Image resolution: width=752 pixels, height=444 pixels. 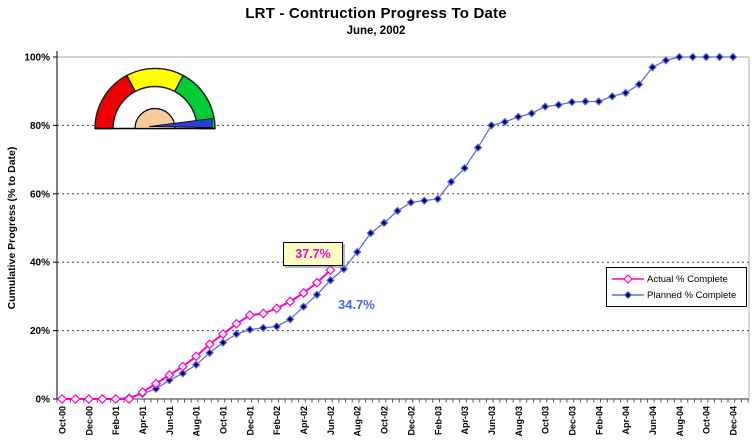 I want to click on svg-text: Oct-01, so click(x=224, y=420).